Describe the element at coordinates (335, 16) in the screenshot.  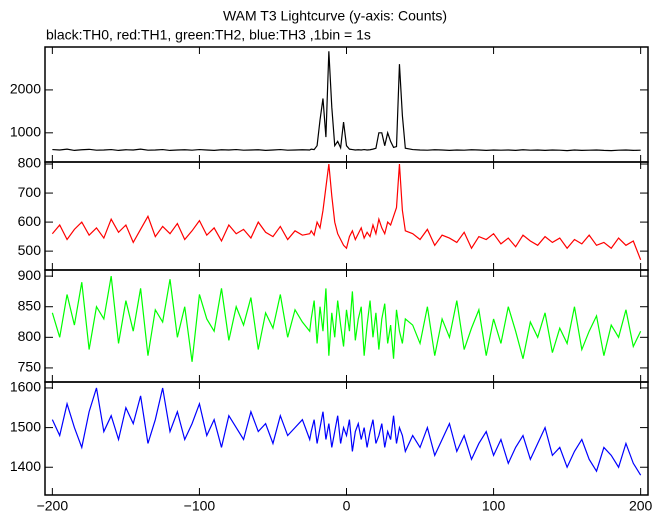
I see `chart-title: WAM T3 Lightcurve (y-axis: Counts)` at that location.